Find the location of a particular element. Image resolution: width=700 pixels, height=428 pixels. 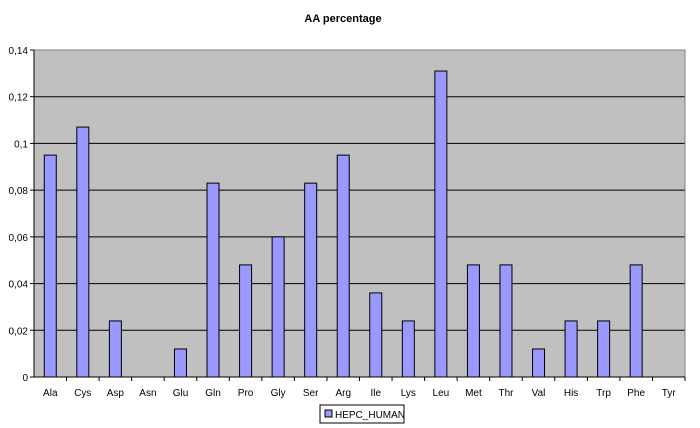

x-tick-label: Trp is located at coordinates (603, 393).